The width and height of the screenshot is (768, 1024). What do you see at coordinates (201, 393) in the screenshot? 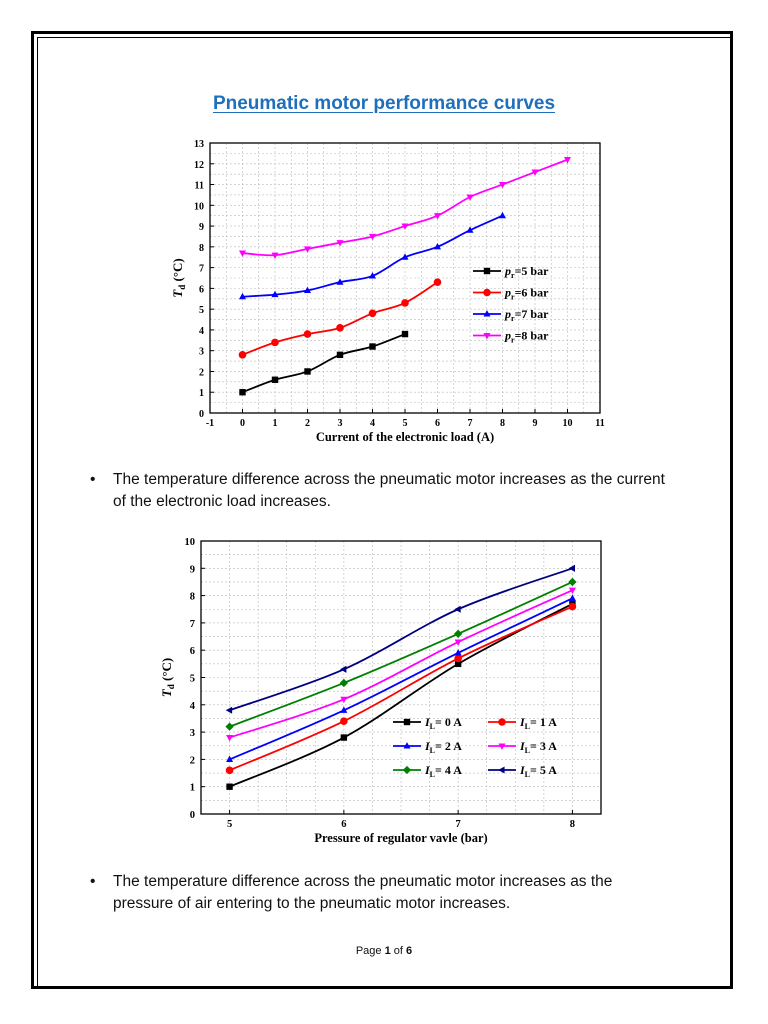
I see `y-tick-label: 1` at bounding box center [201, 393].